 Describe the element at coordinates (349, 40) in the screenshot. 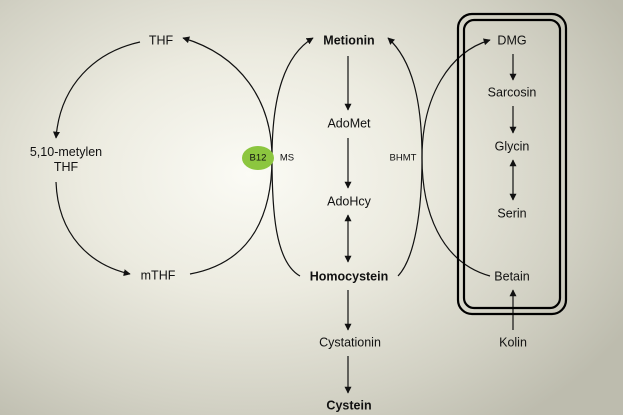

I see `node-metionin: Metionin` at that location.